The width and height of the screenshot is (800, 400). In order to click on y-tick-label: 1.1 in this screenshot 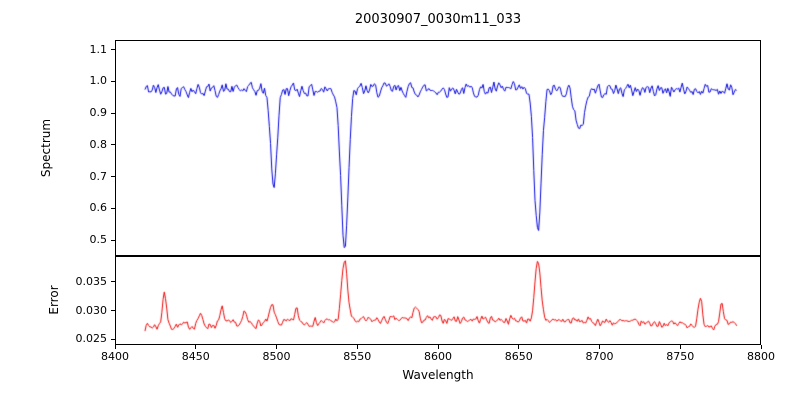, I will do `click(98, 49)`.